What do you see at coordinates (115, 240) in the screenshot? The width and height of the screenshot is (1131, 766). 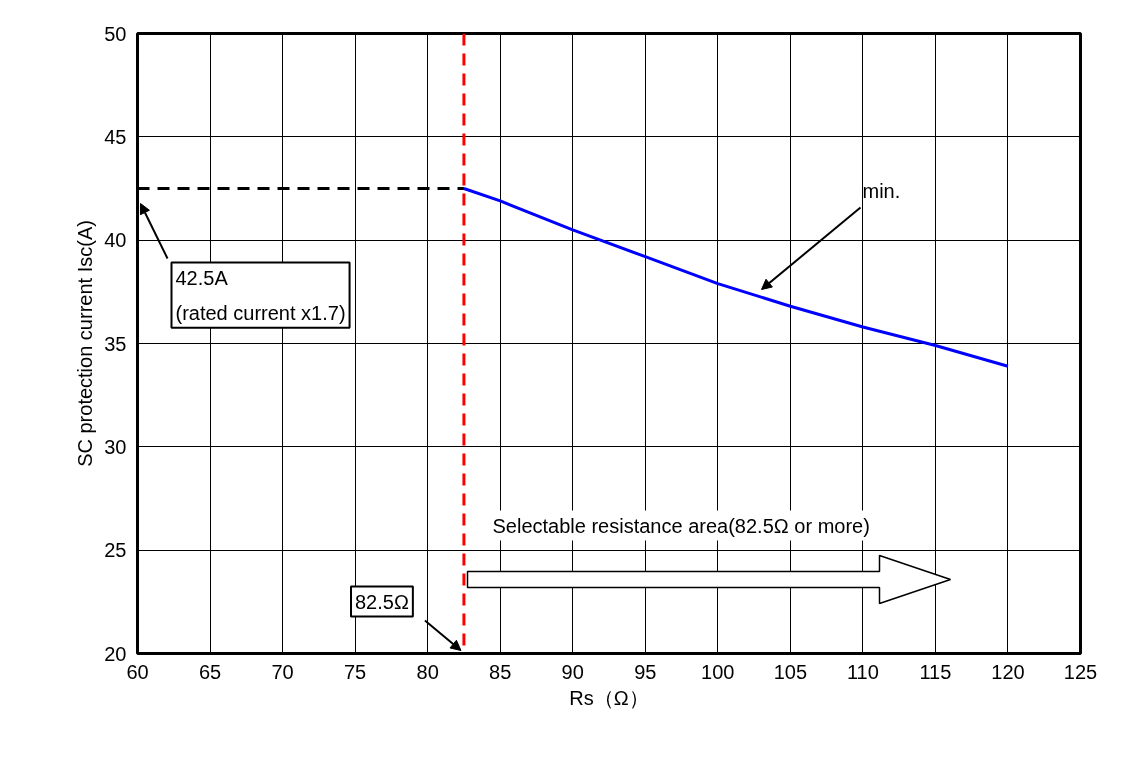 I see `y-tick-label: 40` at bounding box center [115, 240].